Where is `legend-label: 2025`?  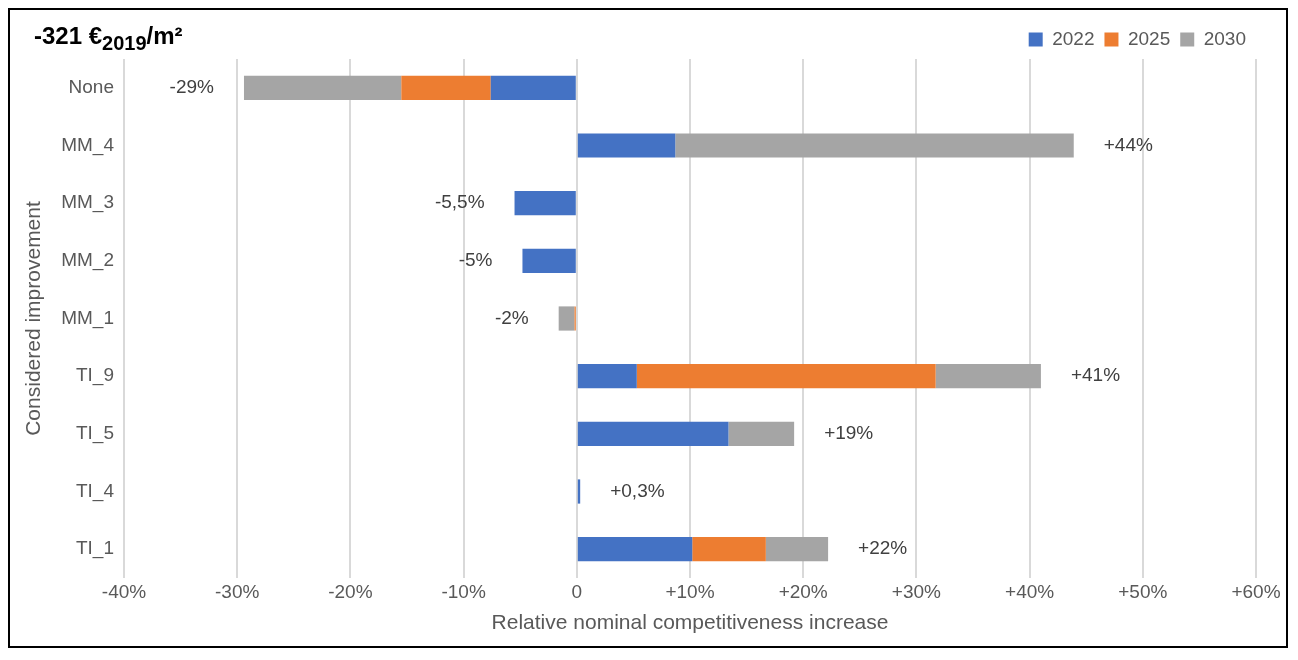 legend-label: 2025 is located at coordinates (1149, 38).